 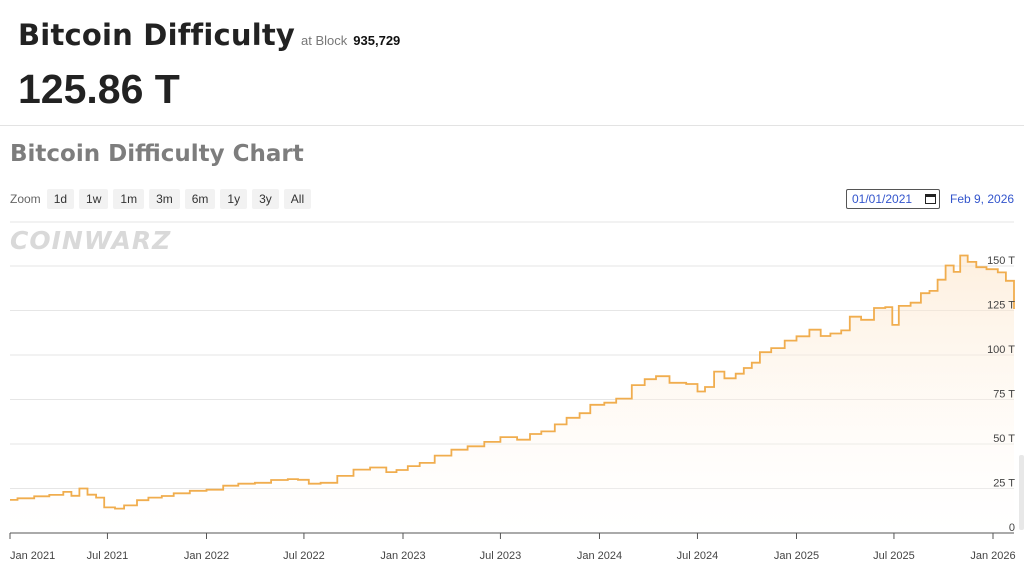 What do you see at coordinates (1004, 484) in the screenshot?
I see `y-tick-label: 25 T` at bounding box center [1004, 484].